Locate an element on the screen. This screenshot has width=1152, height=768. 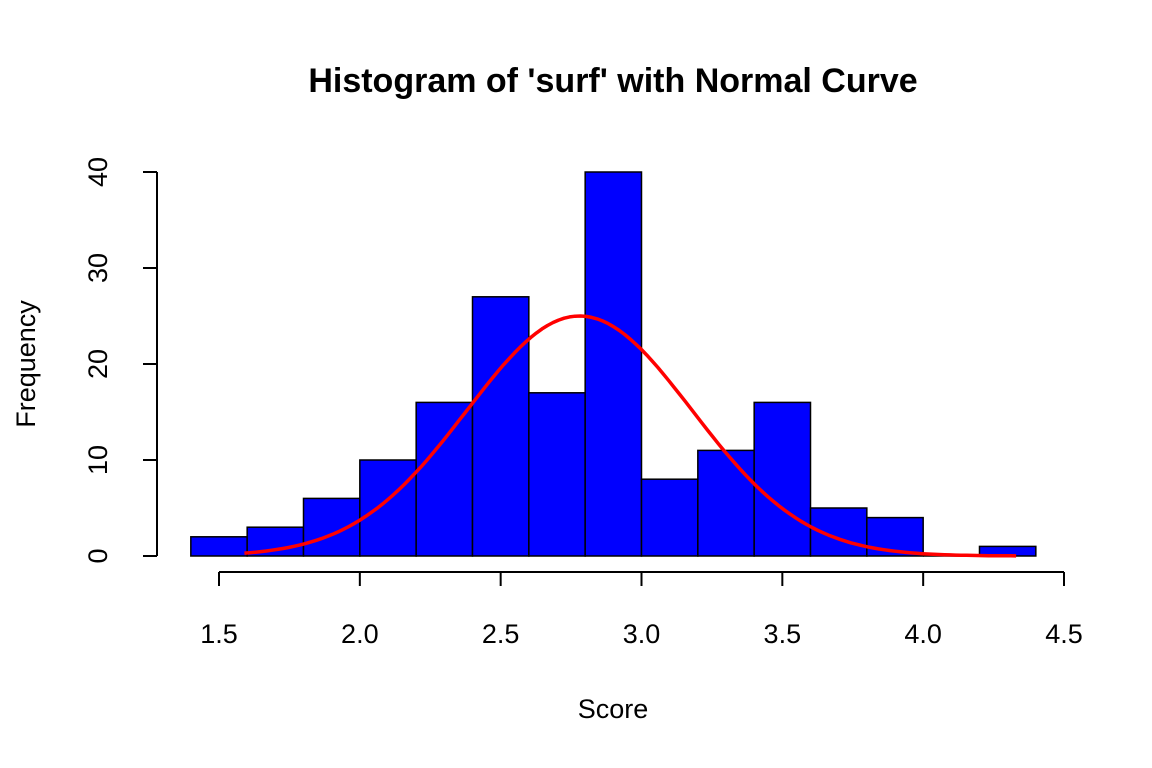
y-tick-label: 30 is located at coordinates (98, 268).